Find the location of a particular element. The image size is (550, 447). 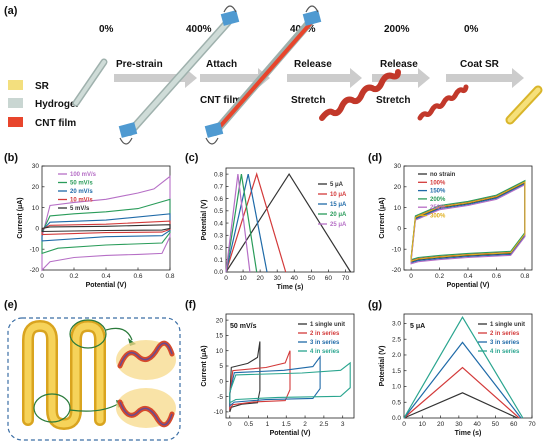

strain-label: 0% is located at coordinates (471, 29).